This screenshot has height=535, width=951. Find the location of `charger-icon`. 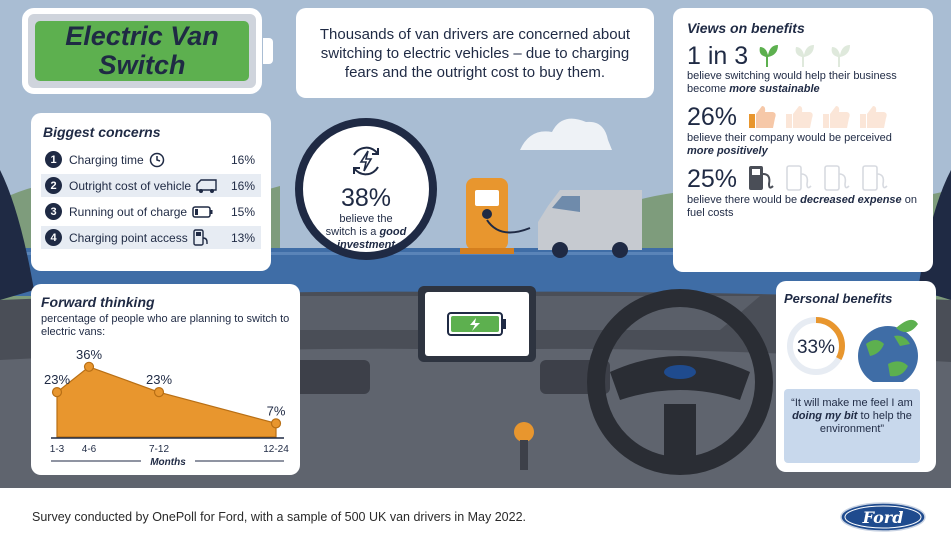

charger-icon is located at coordinates (200, 237).